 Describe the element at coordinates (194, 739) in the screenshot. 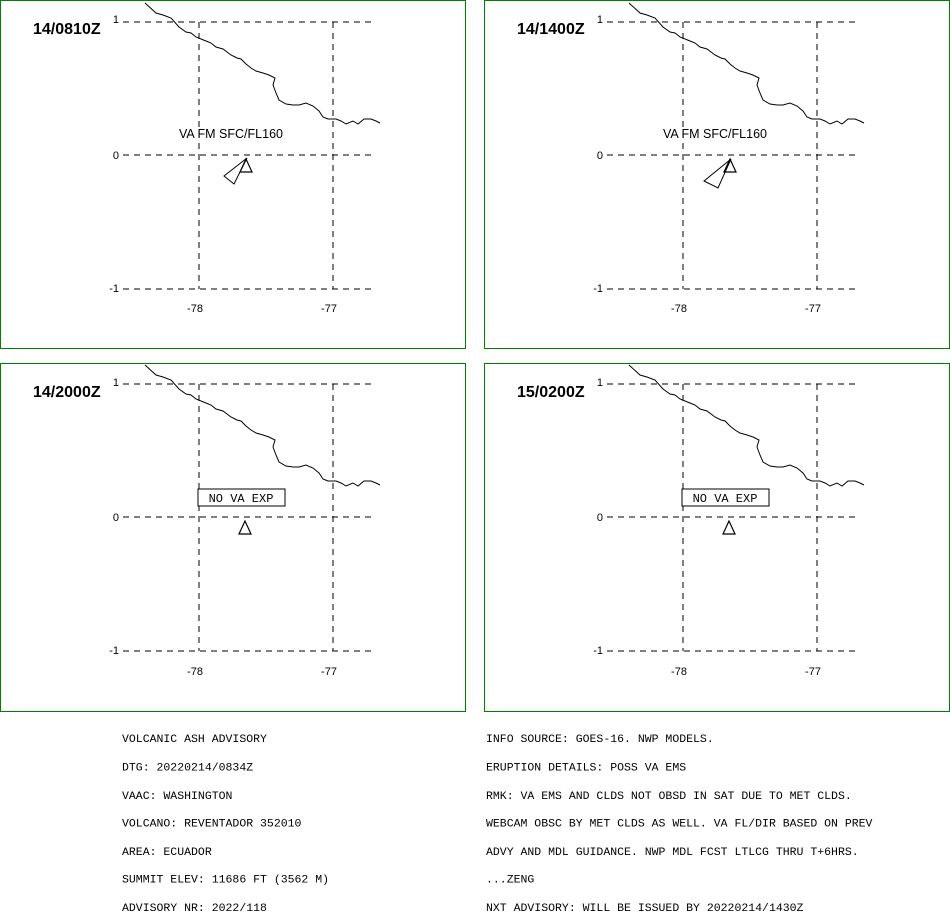

I see `advisory-title: VOLCANIC ASH ADVISORY` at that location.